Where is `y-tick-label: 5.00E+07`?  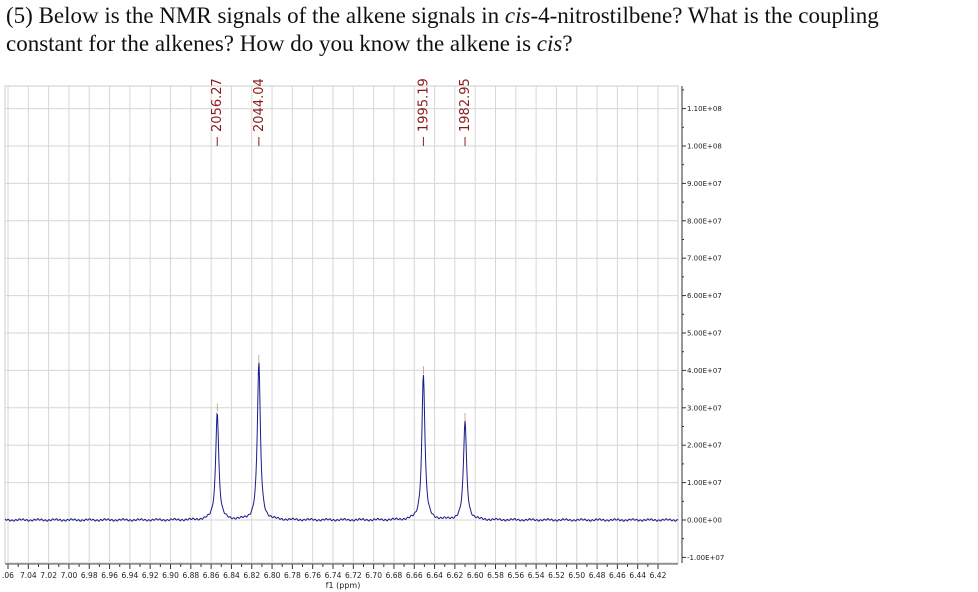 y-tick-label: 5.00E+07 is located at coordinates (704, 334).